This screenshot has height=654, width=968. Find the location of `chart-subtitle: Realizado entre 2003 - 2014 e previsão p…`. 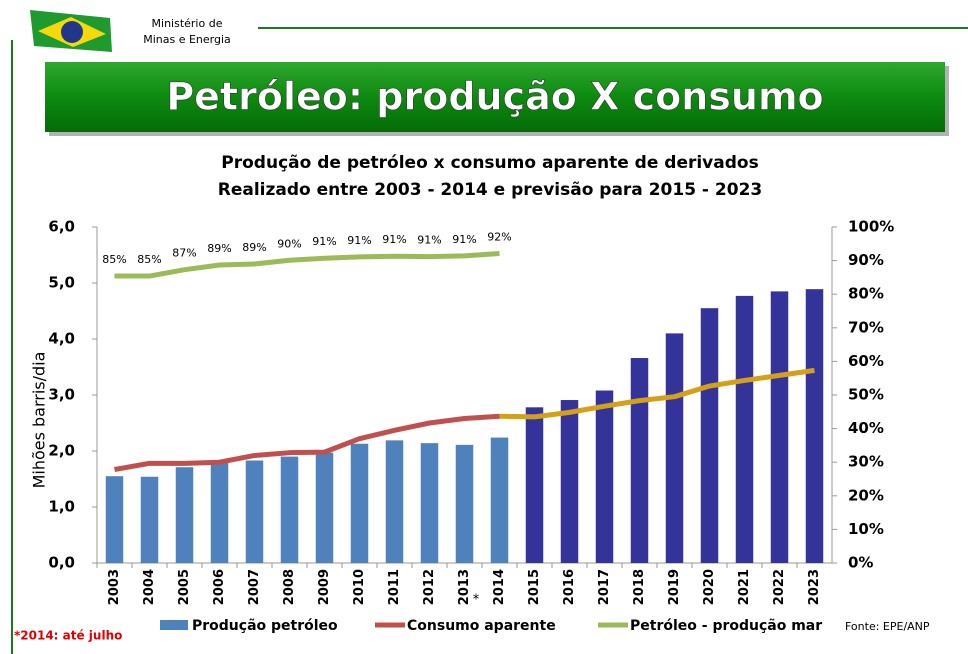

chart-subtitle: Realizado entre 2003 - 2014 e previsão p… is located at coordinates (490, 190).